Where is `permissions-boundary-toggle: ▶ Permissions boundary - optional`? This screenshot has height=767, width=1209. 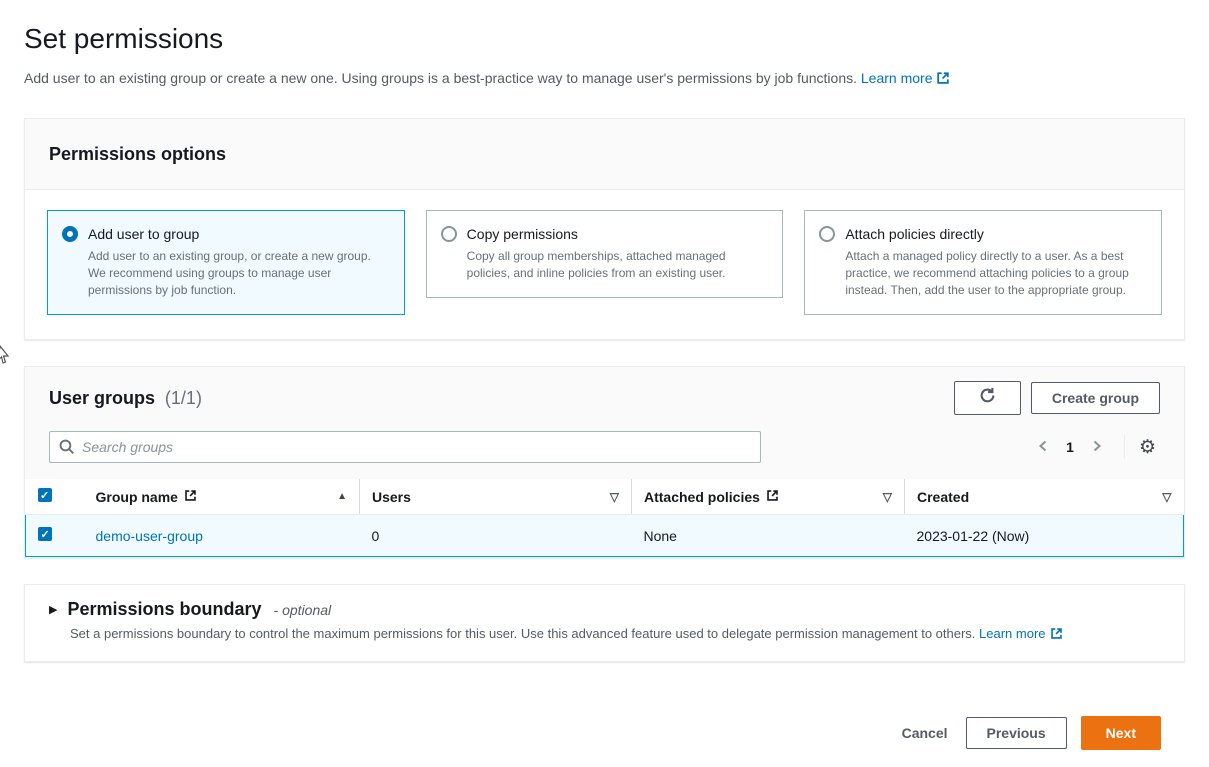
permissions-boundary-toggle: ▶ Permissions boundary - optional is located at coordinates (604, 609).